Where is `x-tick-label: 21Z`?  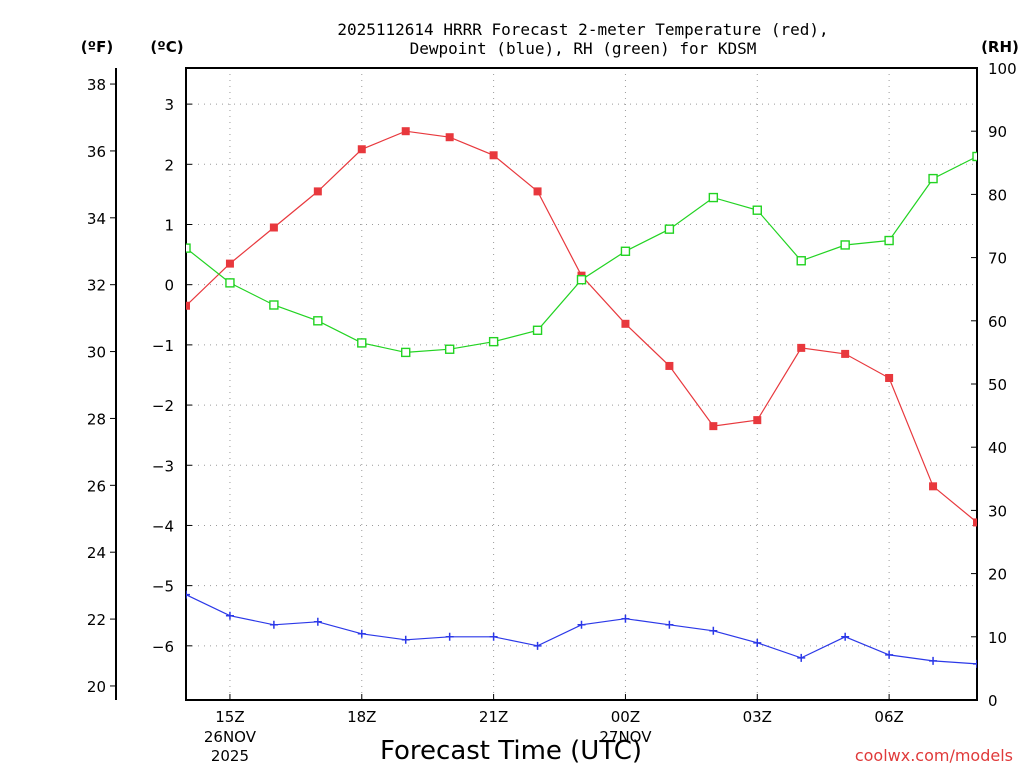 x-tick-label: 21Z is located at coordinates (493, 717).